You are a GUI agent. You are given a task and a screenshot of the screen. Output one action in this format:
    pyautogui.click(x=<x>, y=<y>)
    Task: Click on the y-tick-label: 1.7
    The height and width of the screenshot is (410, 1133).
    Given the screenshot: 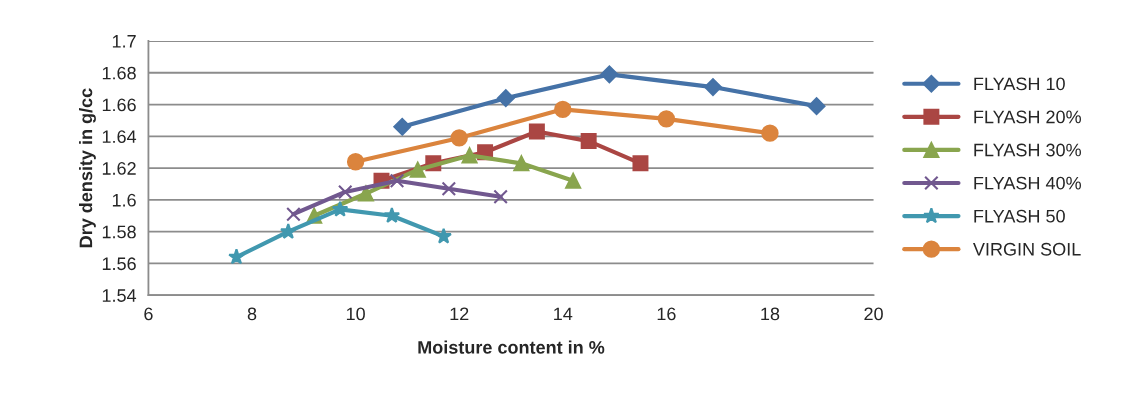 What is the action you would take?
    pyautogui.click(x=124, y=41)
    